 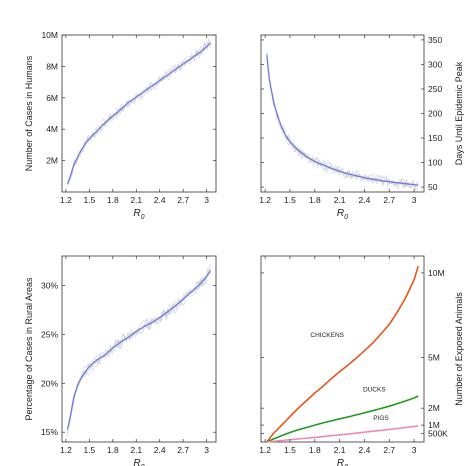 I want to click on y-tick-label: 30%, so click(x=49, y=285).